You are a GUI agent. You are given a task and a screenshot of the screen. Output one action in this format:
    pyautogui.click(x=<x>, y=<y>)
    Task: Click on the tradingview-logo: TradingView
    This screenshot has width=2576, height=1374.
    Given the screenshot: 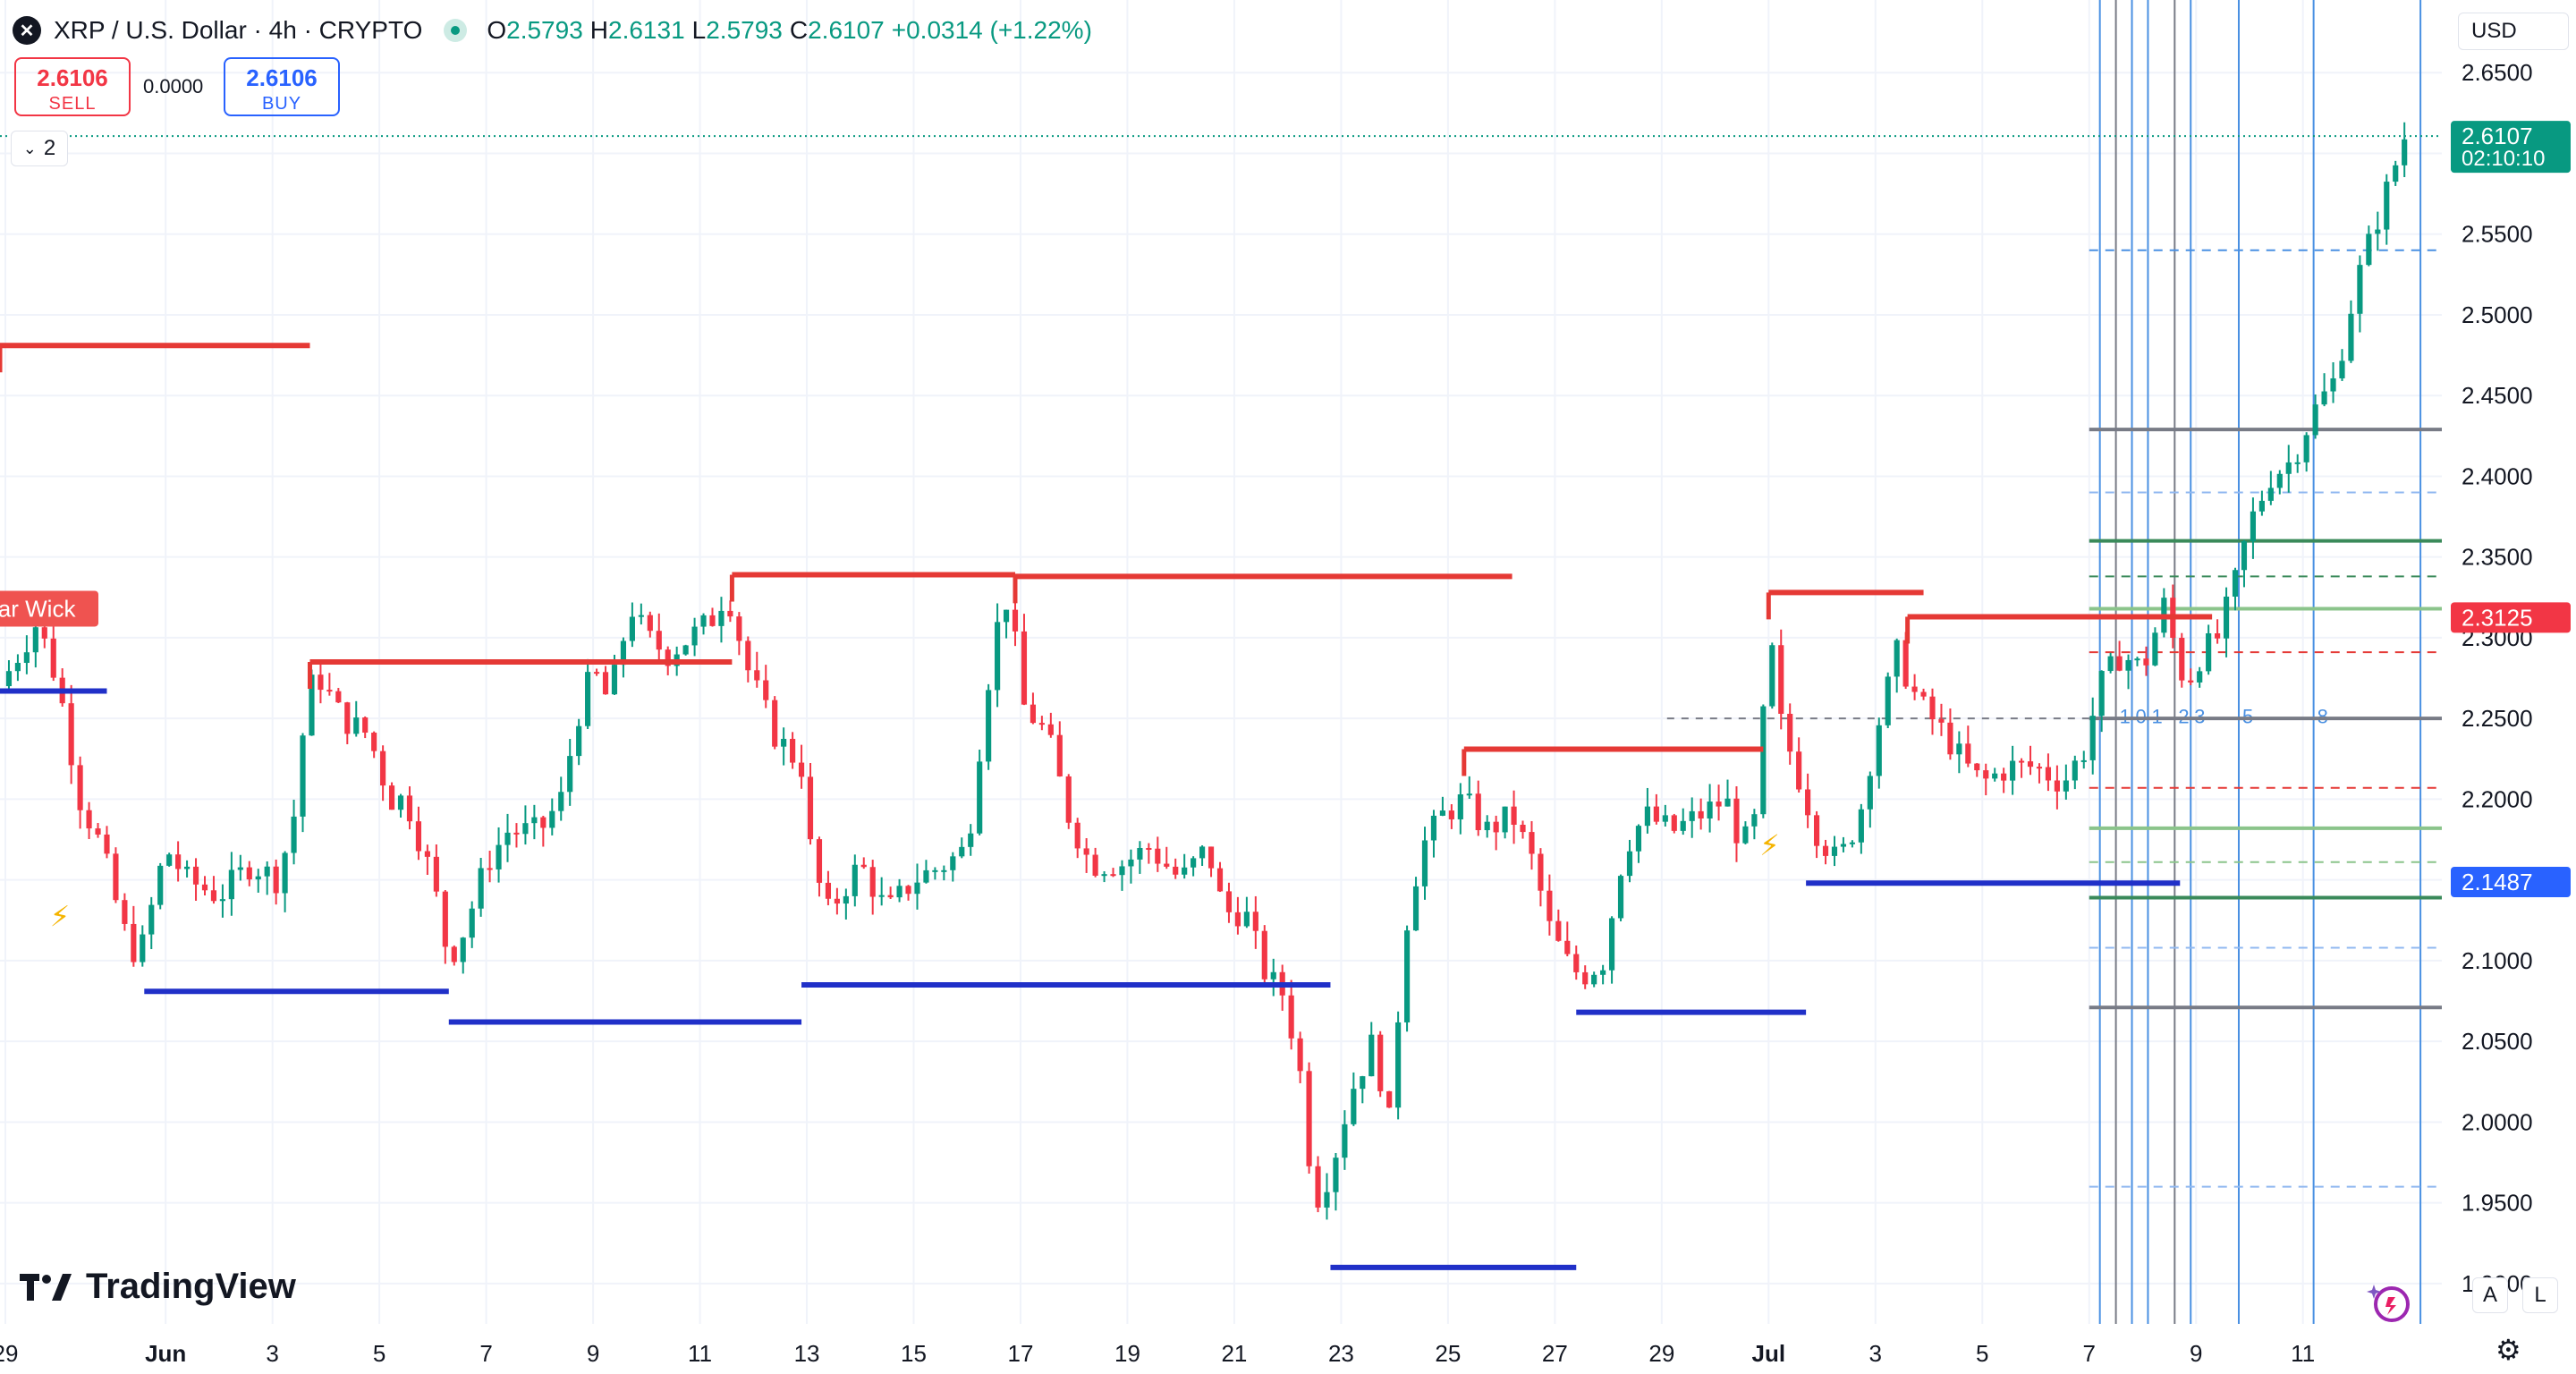 What is the action you would take?
    pyautogui.click(x=158, y=1287)
    